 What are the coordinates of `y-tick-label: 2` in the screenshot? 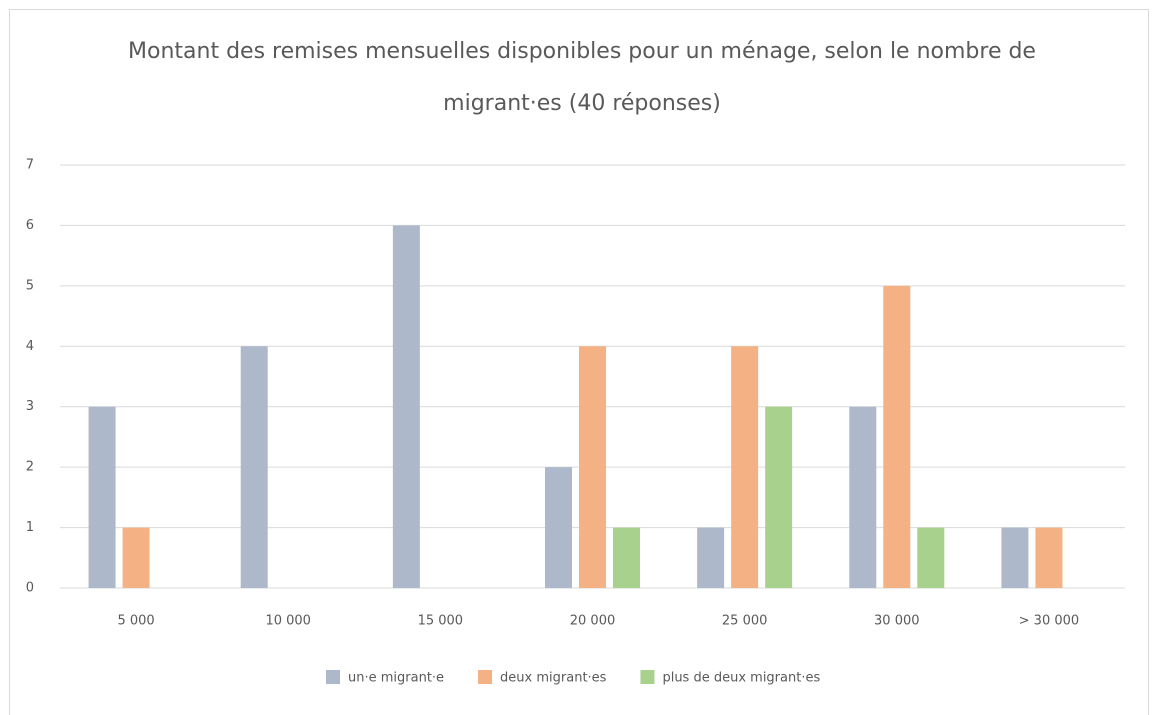 It's located at (30, 467).